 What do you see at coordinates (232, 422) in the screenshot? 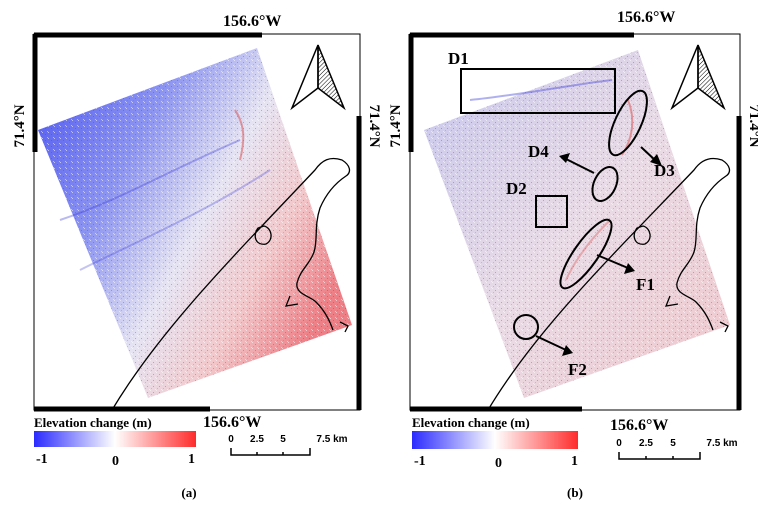
I see `longitude-label-bottom-a: 156.6°W` at bounding box center [232, 422].